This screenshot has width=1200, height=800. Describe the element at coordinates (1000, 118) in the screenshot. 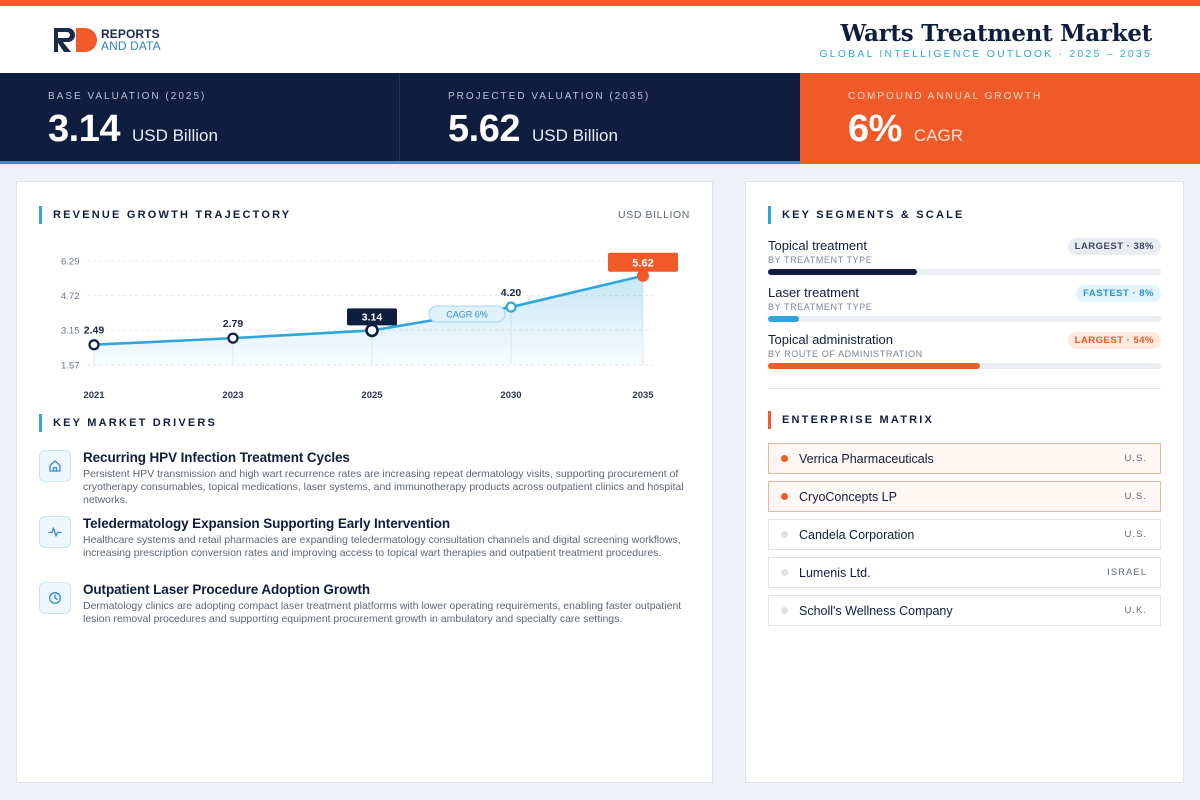

I see `kpi-cagr: COMPOUND ANNUAL GROWTH 6% CAGR` at that location.